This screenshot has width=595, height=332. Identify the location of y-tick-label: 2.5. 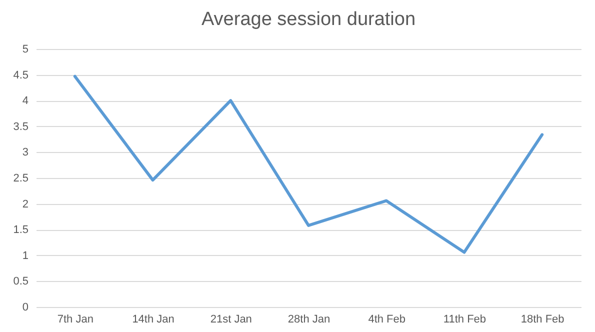
(20, 178).